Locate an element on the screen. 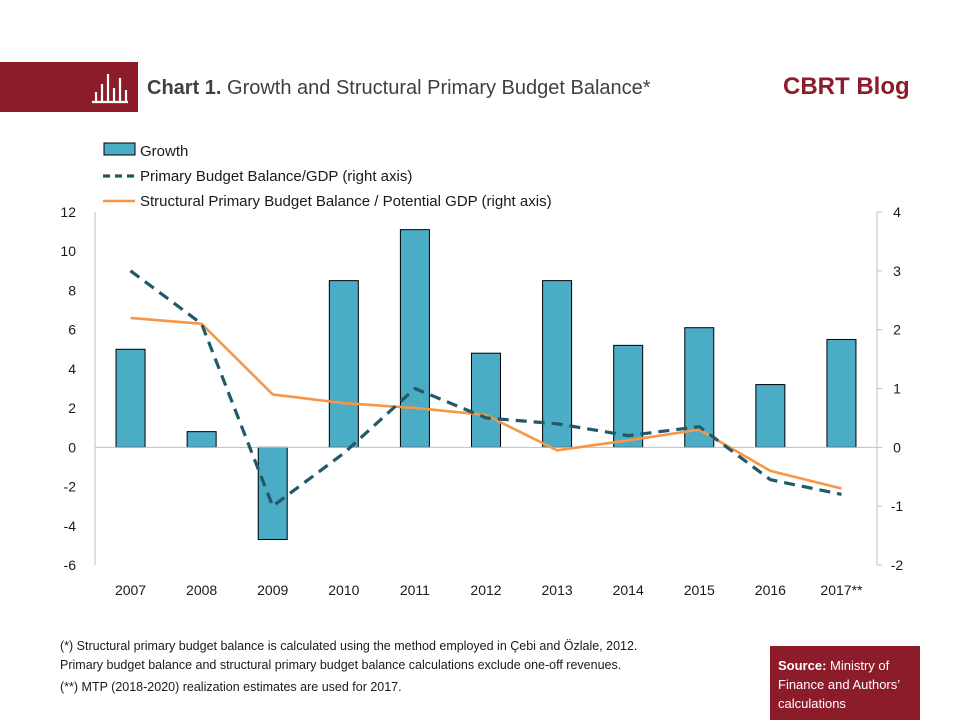  x-tick-label: 2015 is located at coordinates (699, 590).